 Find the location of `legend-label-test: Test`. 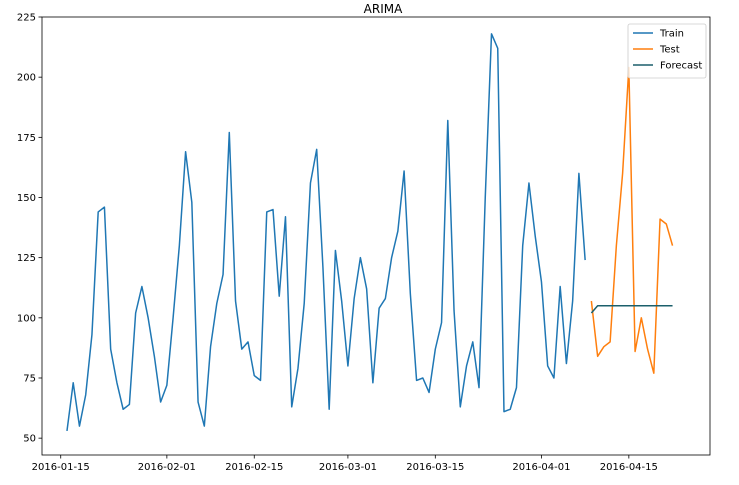

legend-label-test: Test is located at coordinates (669, 50).